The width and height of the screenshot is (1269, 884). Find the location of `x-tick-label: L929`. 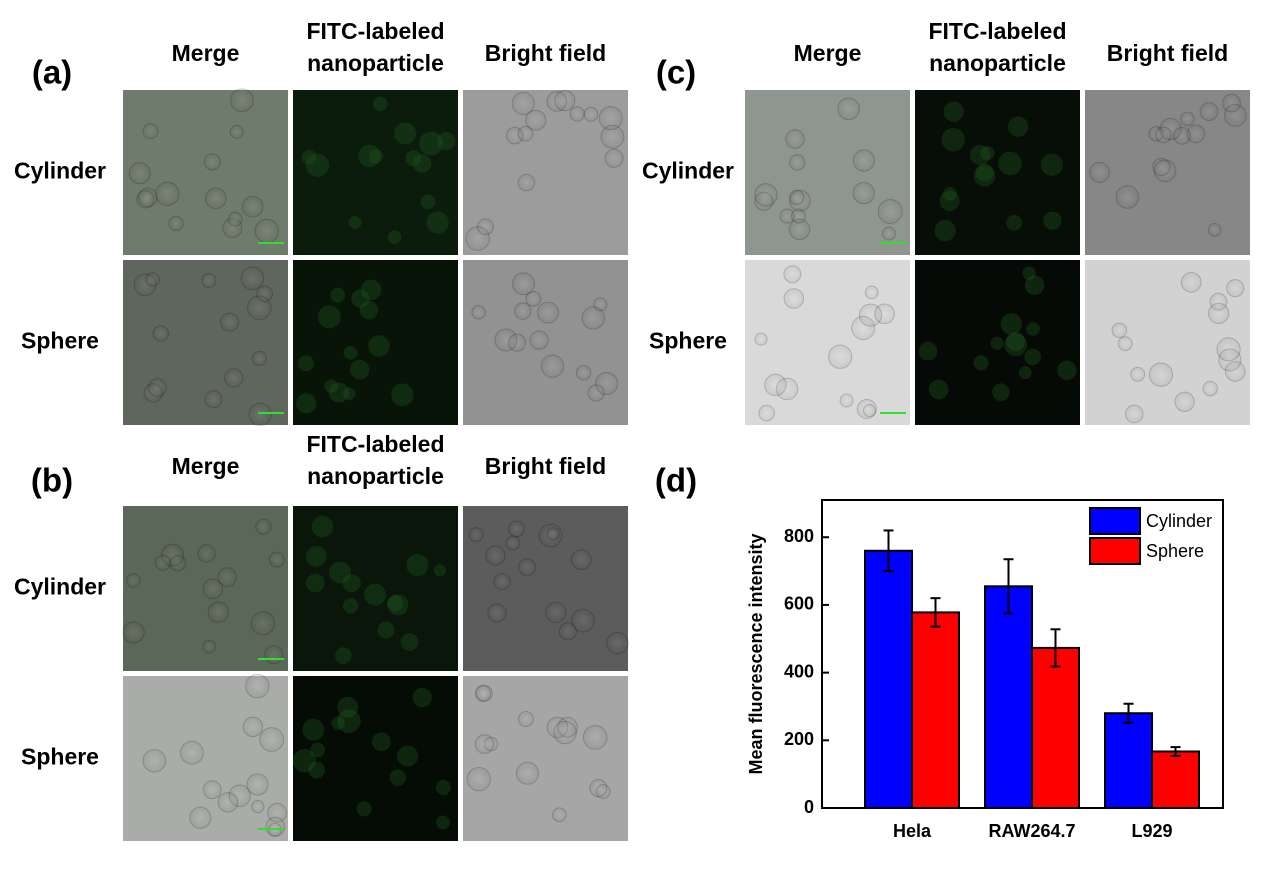

x-tick-label: L929 is located at coordinates (1151, 831).